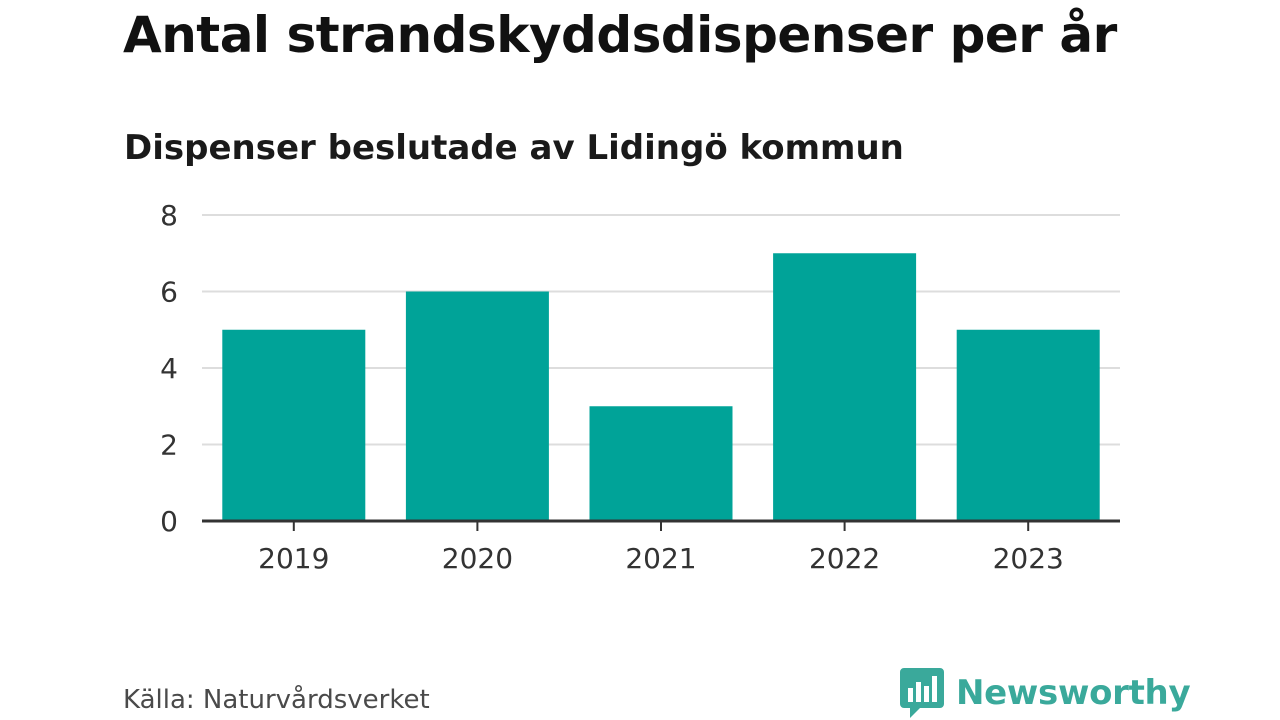  What do you see at coordinates (294, 425) in the screenshot?
I see `bar-2019` at bounding box center [294, 425].